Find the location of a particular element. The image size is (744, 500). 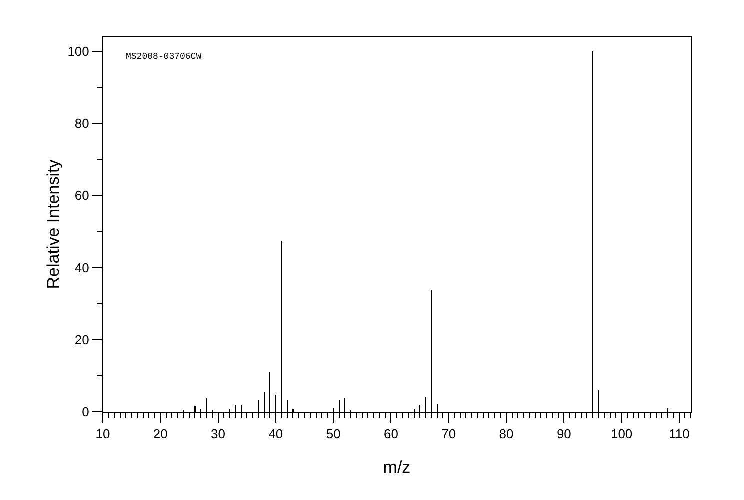

x-tick-label: 50 is located at coordinates (333, 434).